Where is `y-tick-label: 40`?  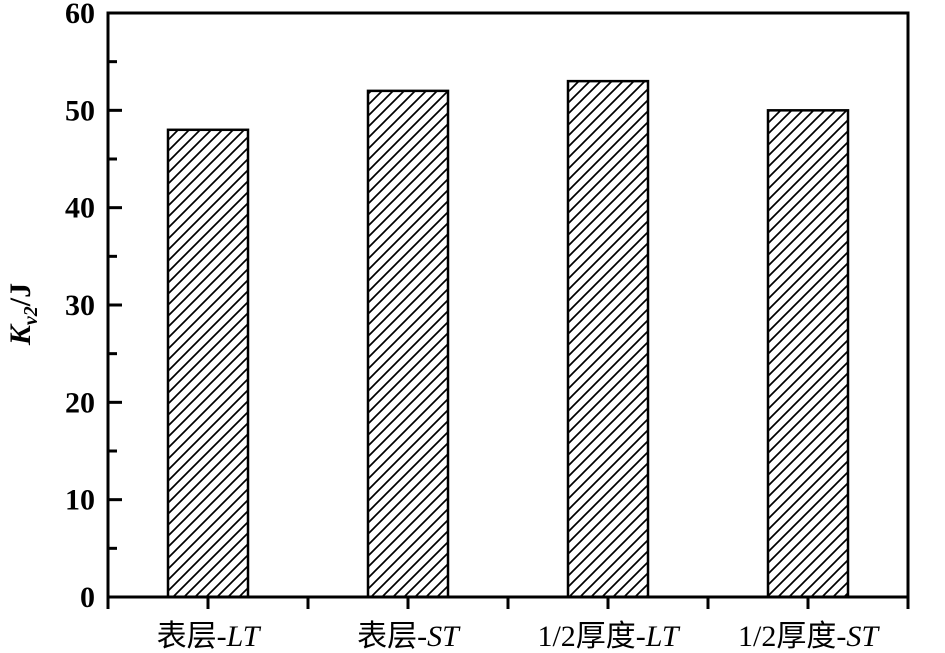 y-tick-label: 40 is located at coordinates (80, 208).